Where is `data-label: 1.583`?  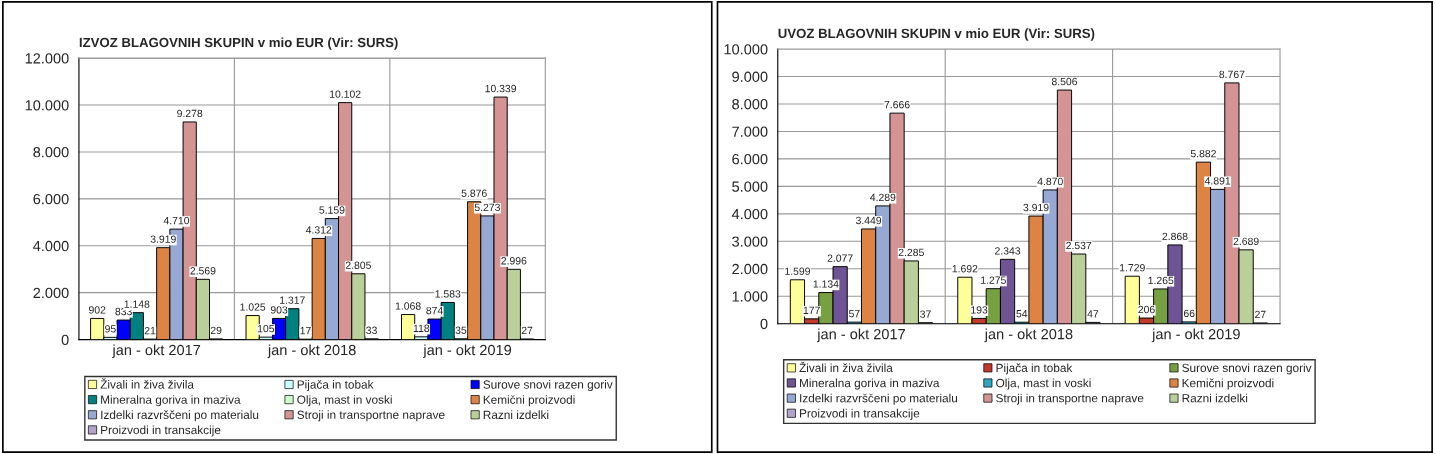 data-label: 1.583 is located at coordinates (448, 294).